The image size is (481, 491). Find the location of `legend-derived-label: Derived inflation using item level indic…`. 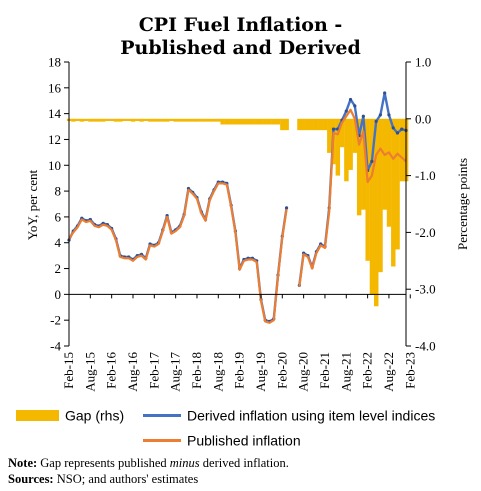

legend-derived-label: Derived inflation using item level indic… is located at coordinates (311, 415).